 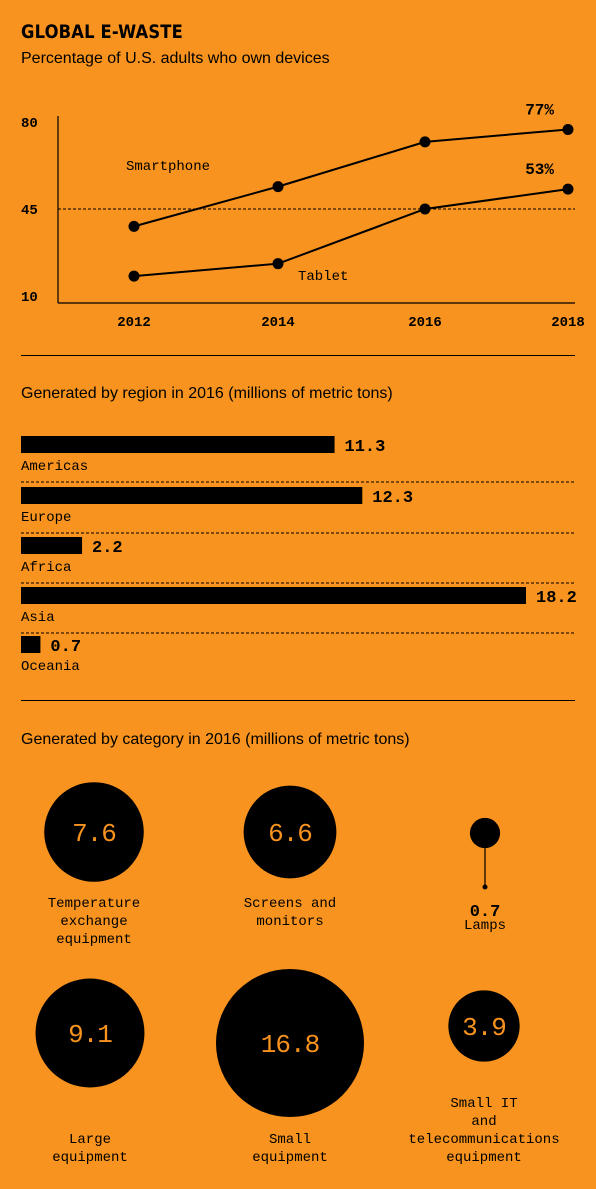 I want to click on bar-value-label: 18.2, so click(x=556, y=598).